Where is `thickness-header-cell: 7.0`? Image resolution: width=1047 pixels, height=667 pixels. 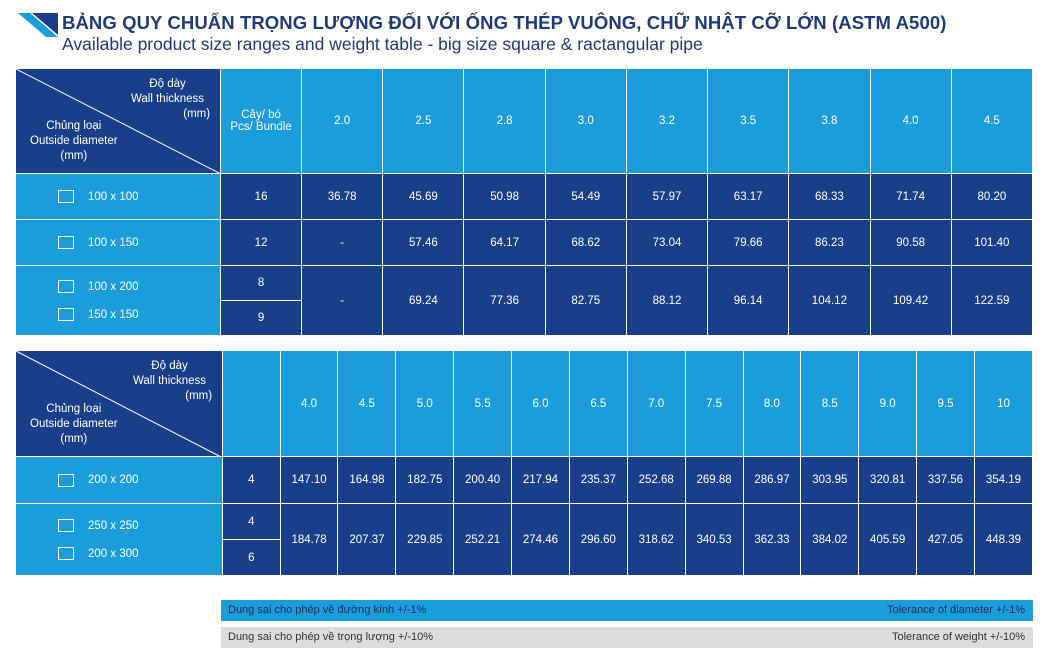
thickness-header-cell: 7.0 is located at coordinates (656, 404).